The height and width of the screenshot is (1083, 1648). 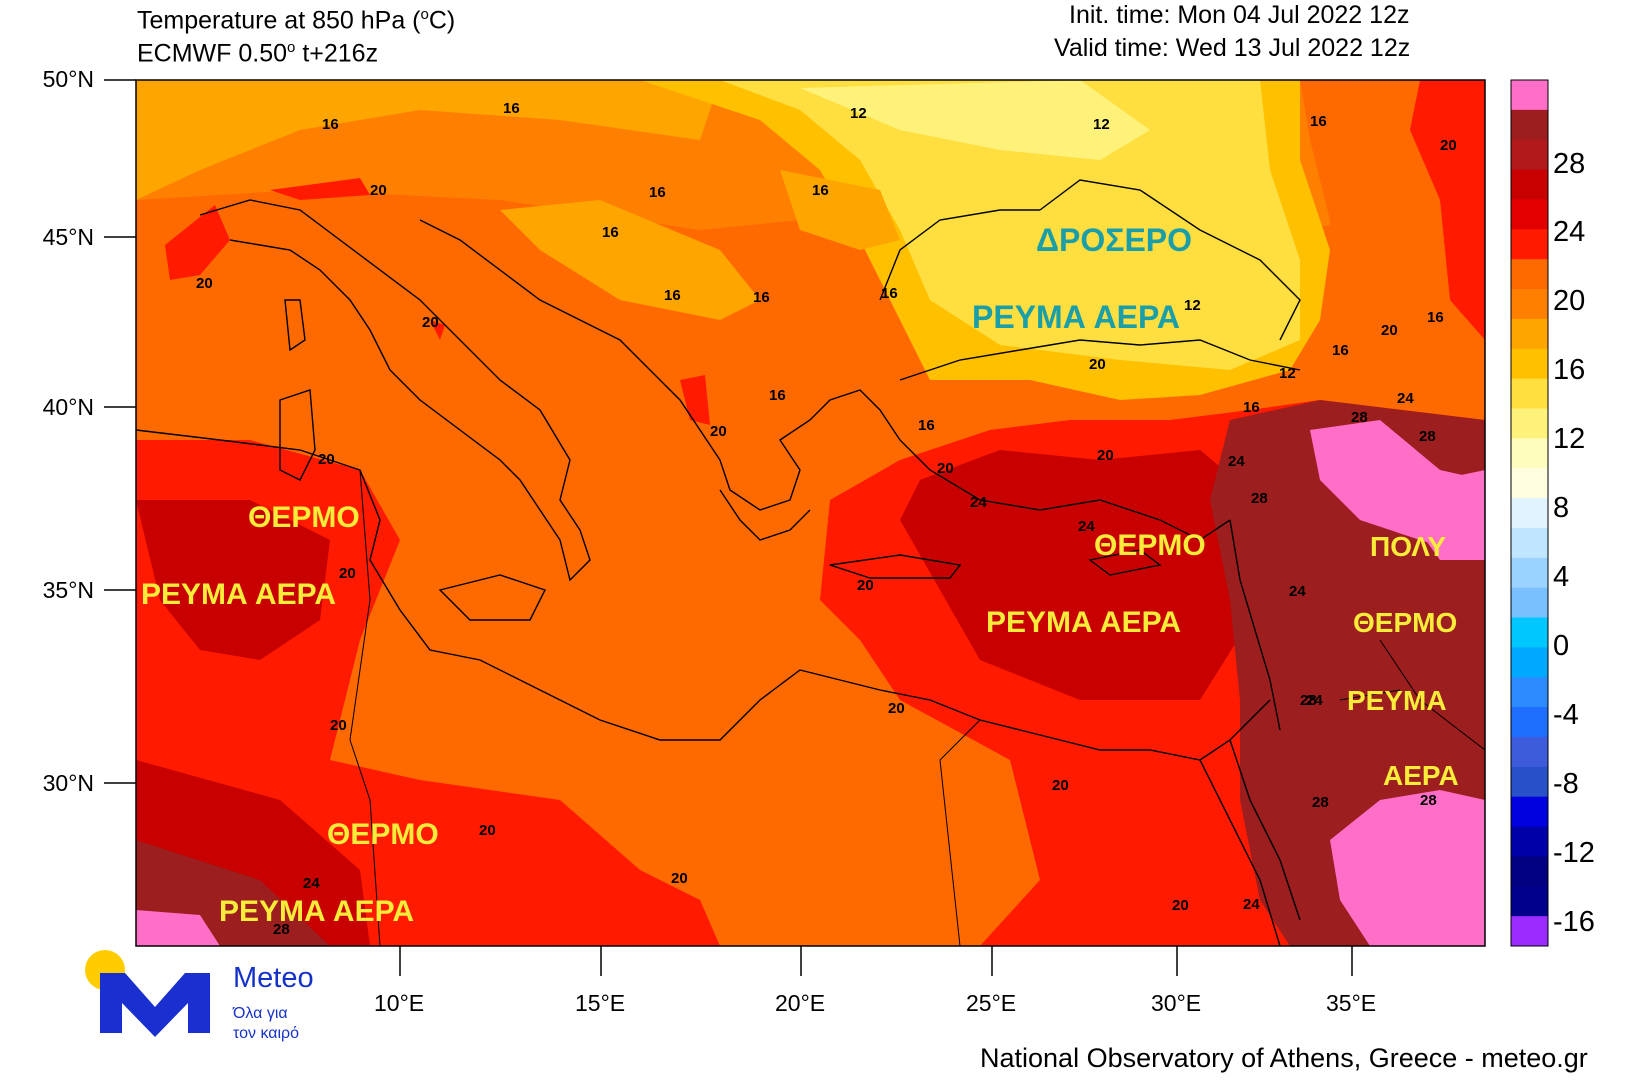 I want to click on annotation-warm-far-east: ΘΕΡΜΟ, so click(x=1405, y=622).